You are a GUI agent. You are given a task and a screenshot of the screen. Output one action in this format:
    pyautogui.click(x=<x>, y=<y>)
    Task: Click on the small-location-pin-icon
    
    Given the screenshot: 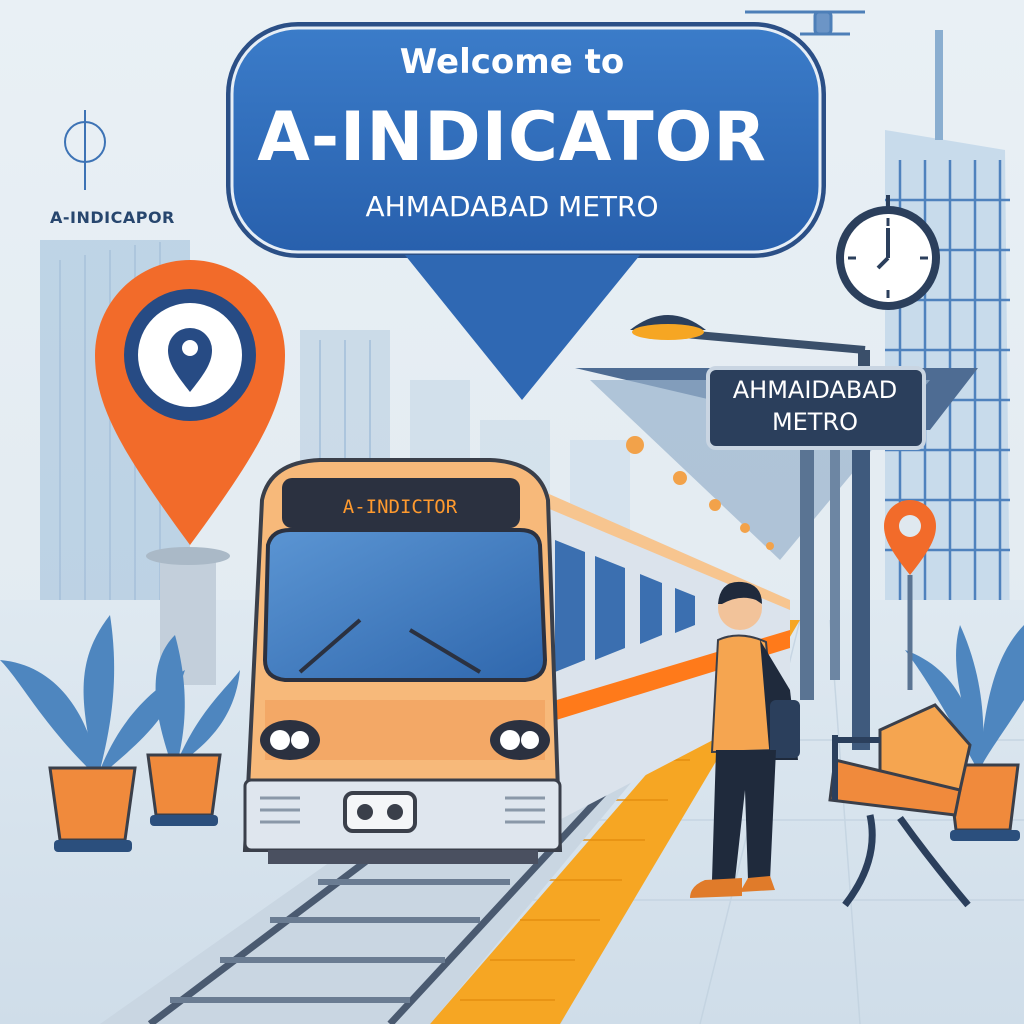 What is the action you would take?
    pyautogui.click(x=910, y=595)
    